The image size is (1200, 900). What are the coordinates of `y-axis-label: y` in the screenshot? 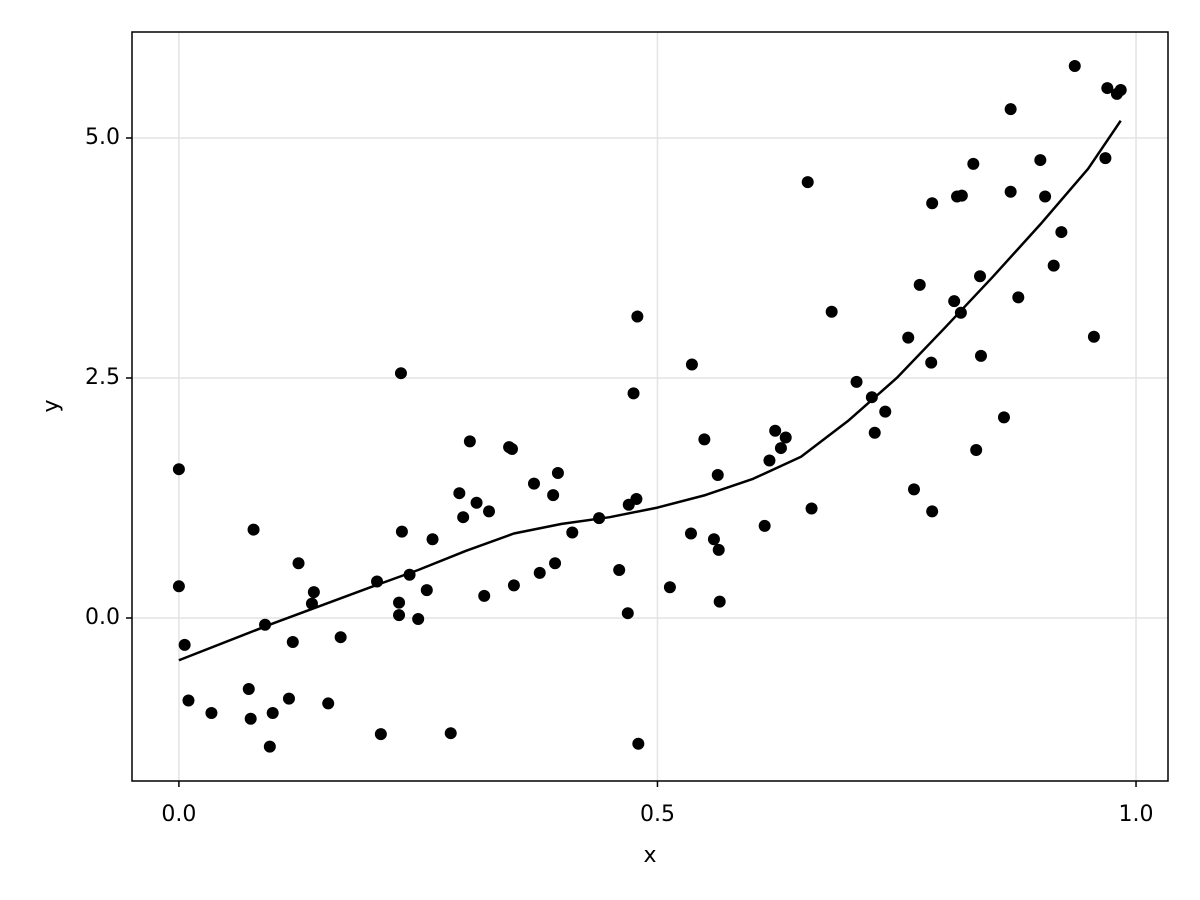 It's located at (51, 405).